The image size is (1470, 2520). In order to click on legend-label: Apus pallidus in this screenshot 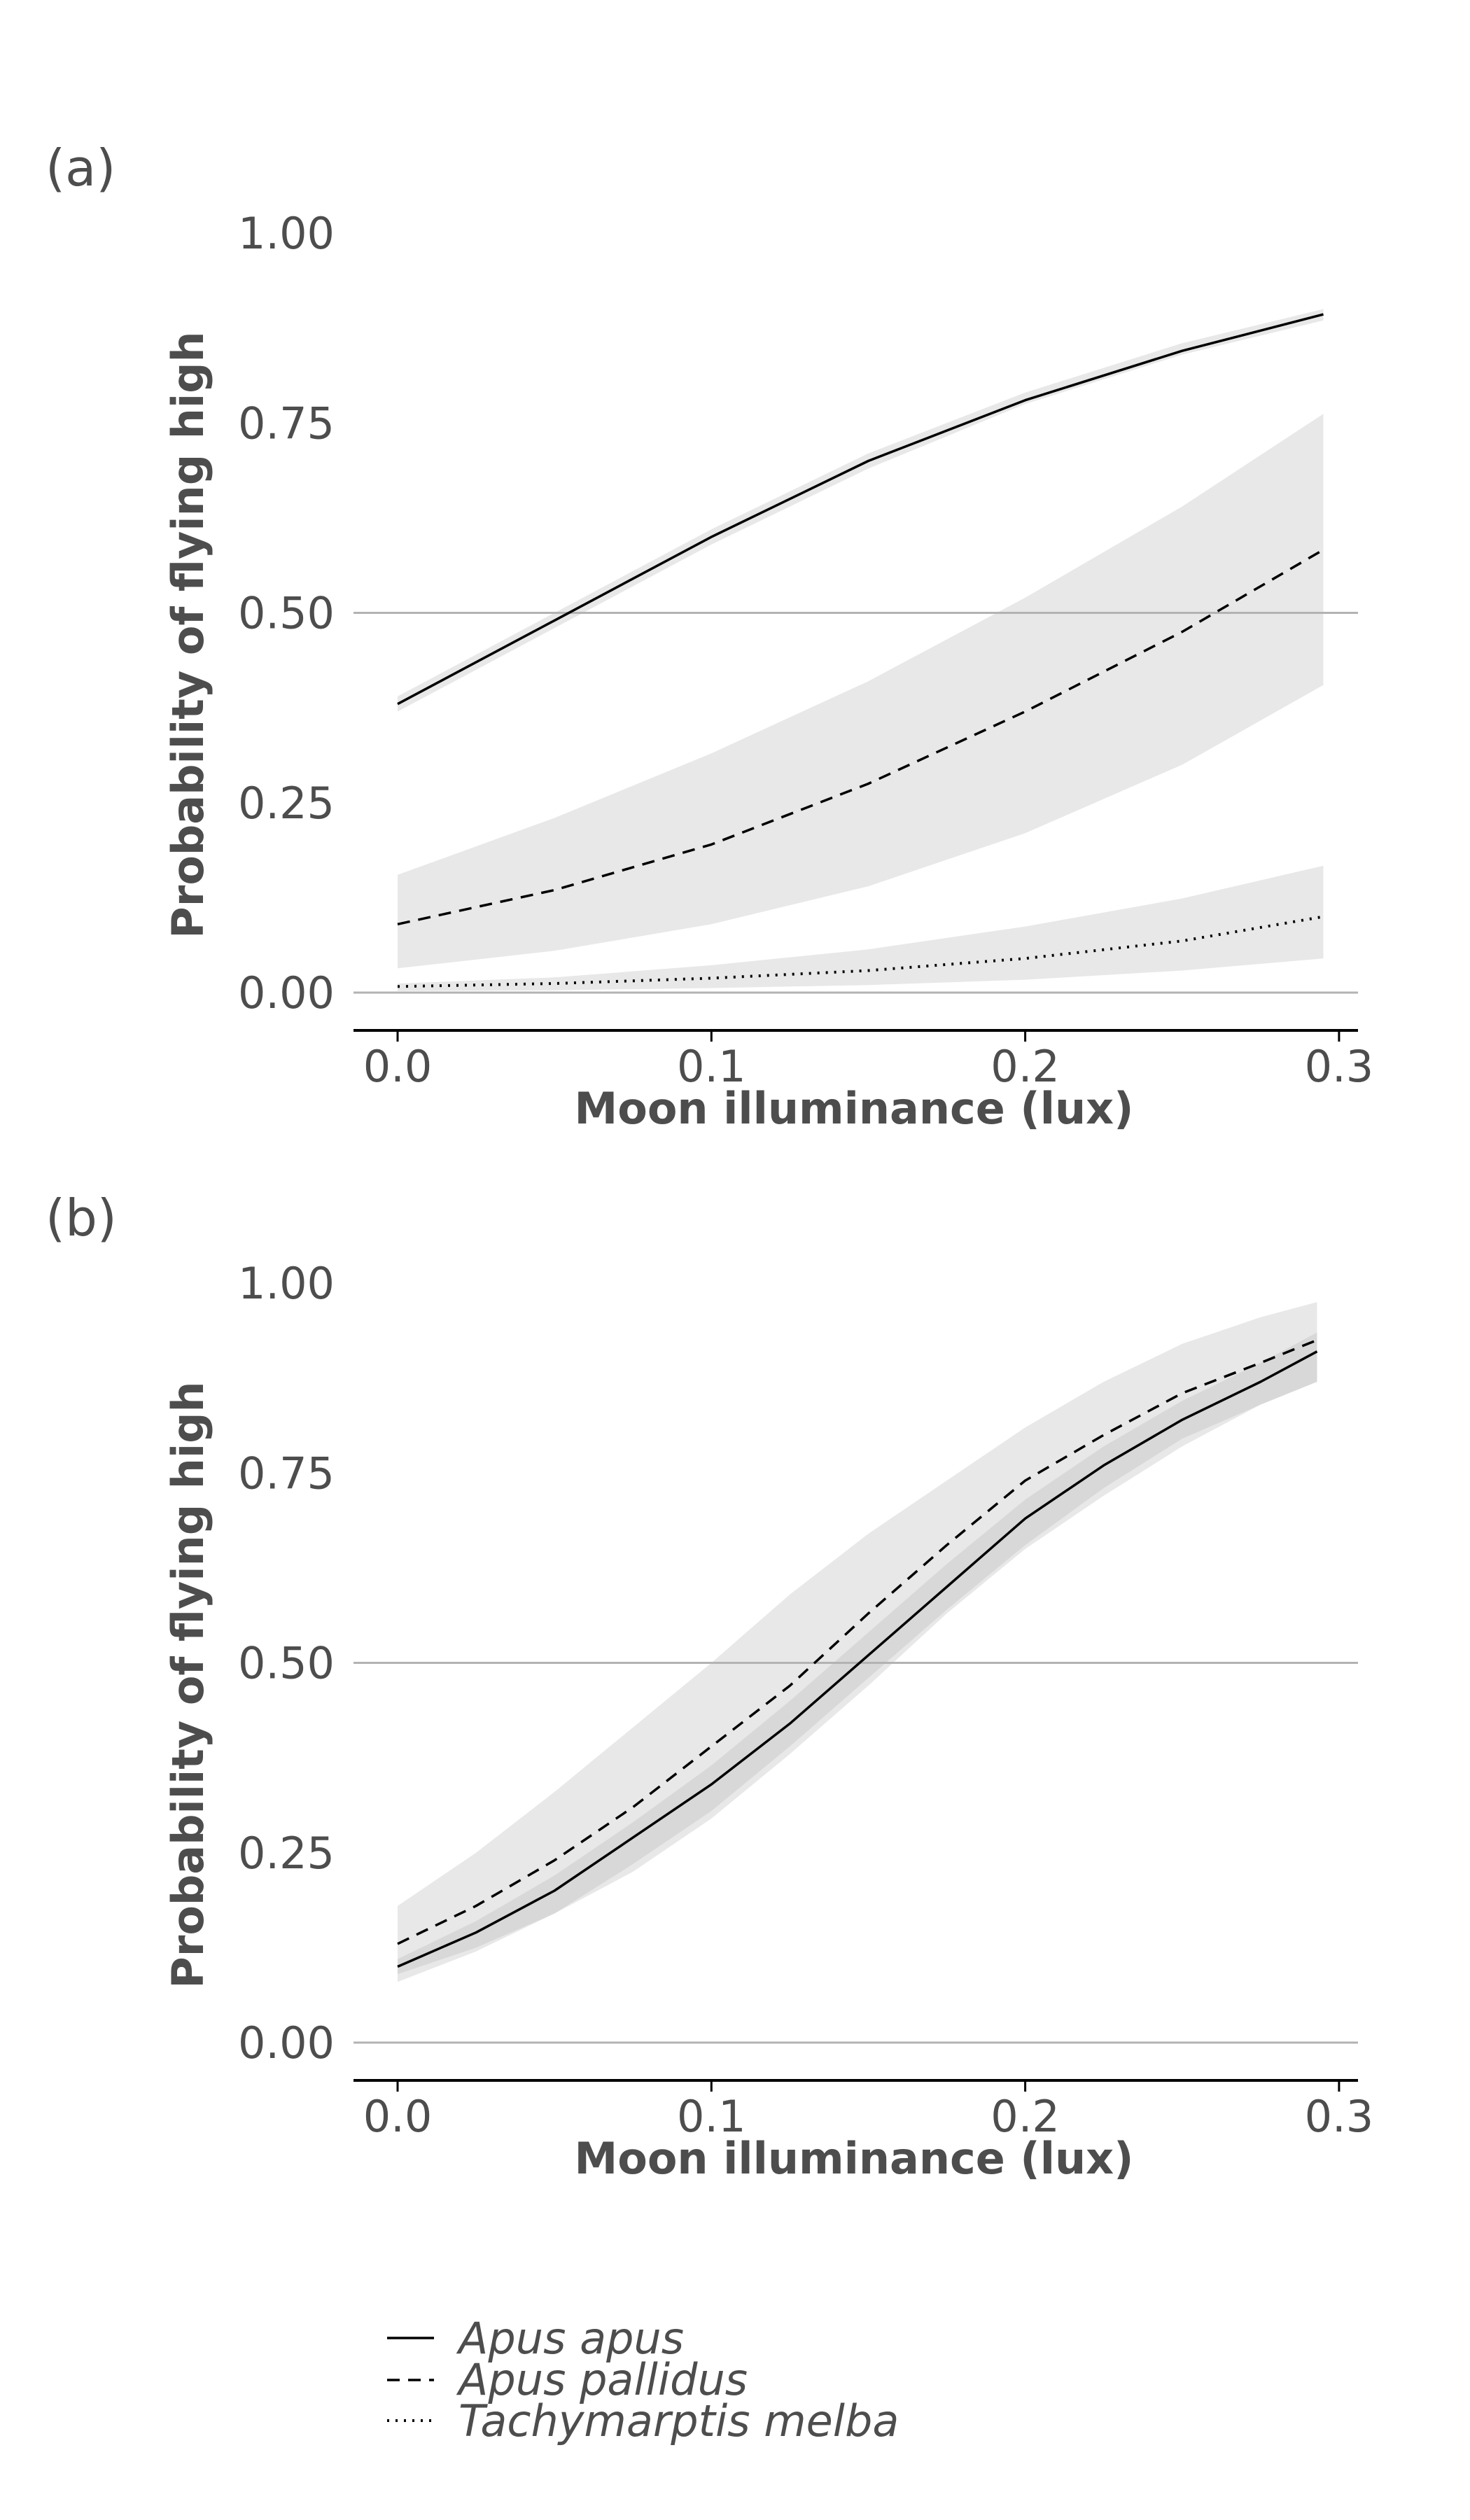, I will do `click(602, 2379)`.